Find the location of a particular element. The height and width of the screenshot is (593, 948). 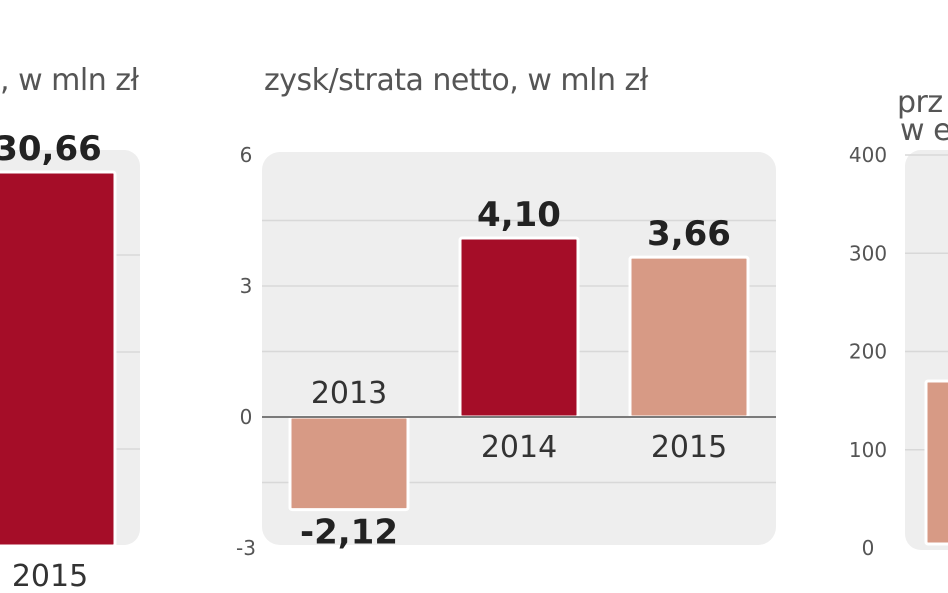

chart-2-ytick-label: 3 is located at coordinates (246, 286).